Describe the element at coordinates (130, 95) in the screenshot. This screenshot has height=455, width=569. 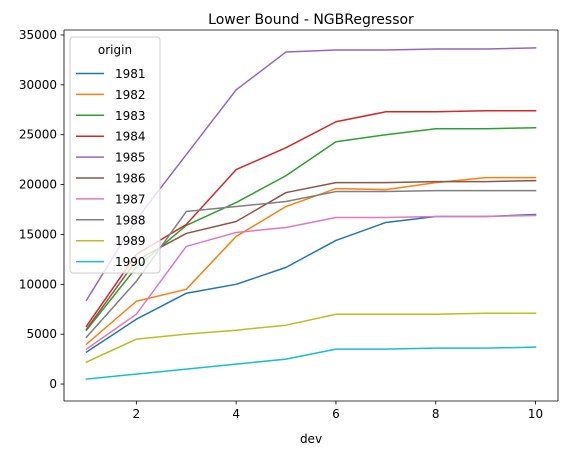
I see `legend-label: 1982` at that location.